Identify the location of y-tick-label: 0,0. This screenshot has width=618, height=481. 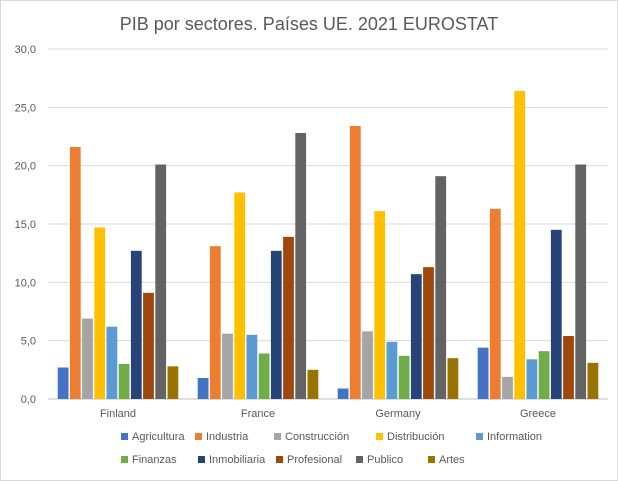
(28, 400).